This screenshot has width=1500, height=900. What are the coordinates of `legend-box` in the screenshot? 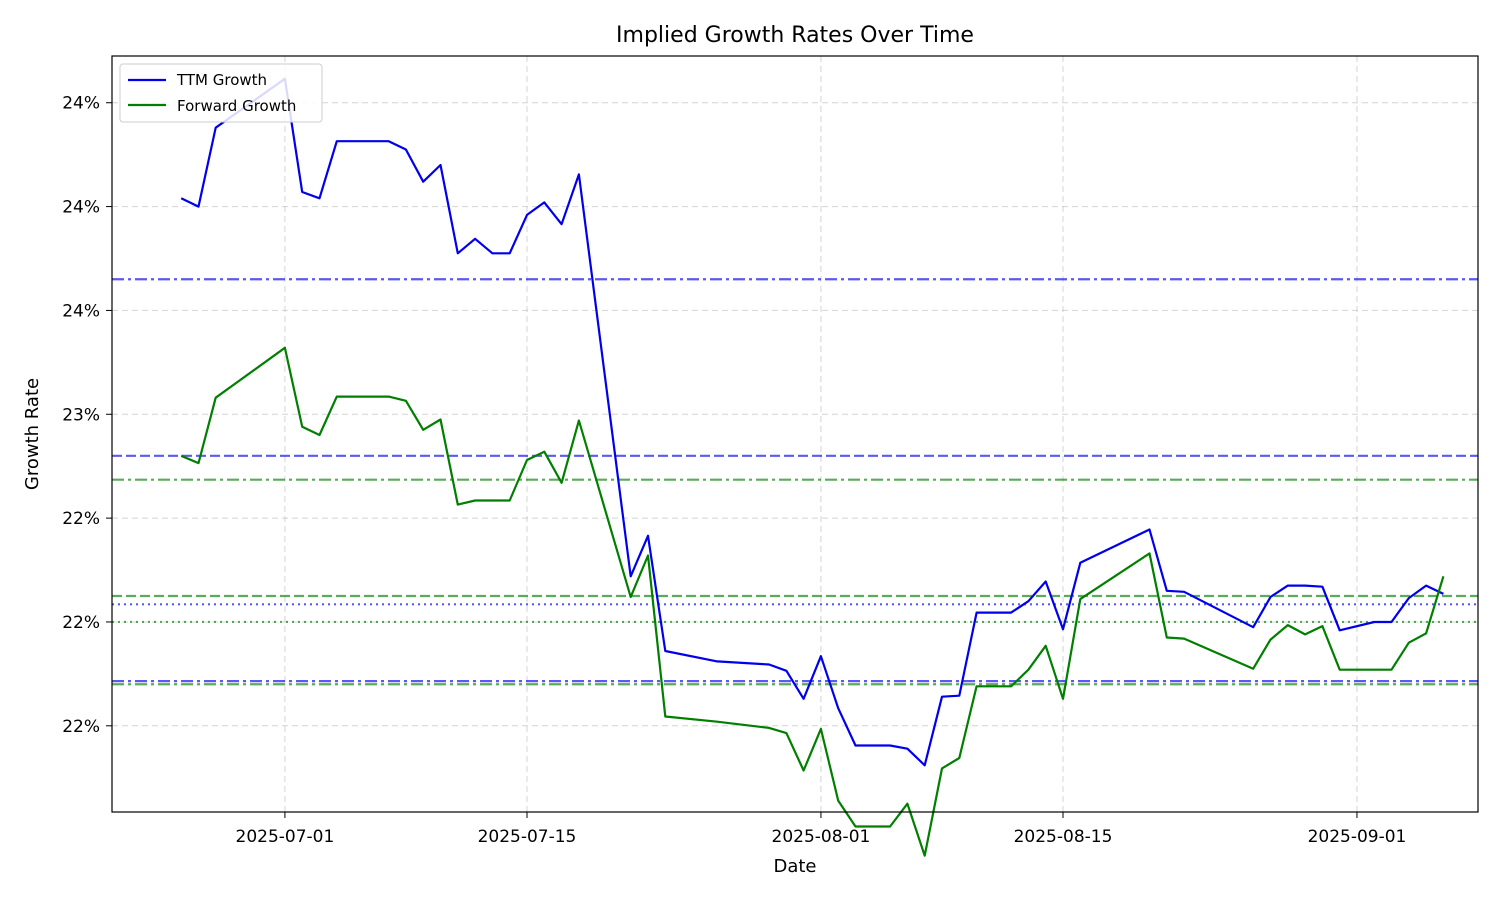 It's located at (221, 93).